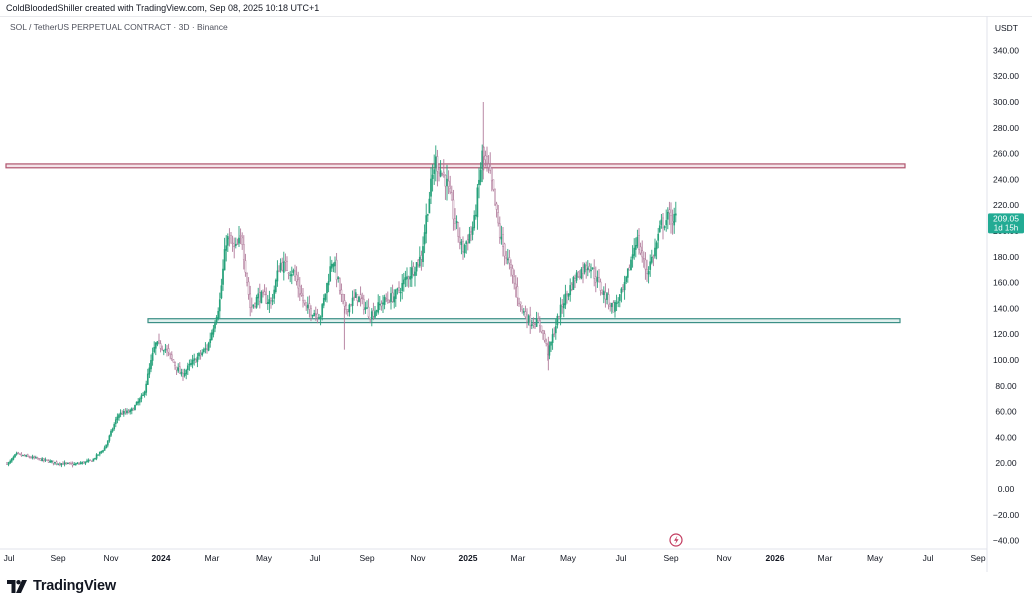 This screenshot has width=1032, height=604. What do you see at coordinates (1006, 28) in the screenshot?
I see `price-unit-label: USDT` at bounding box center [1006, 28].